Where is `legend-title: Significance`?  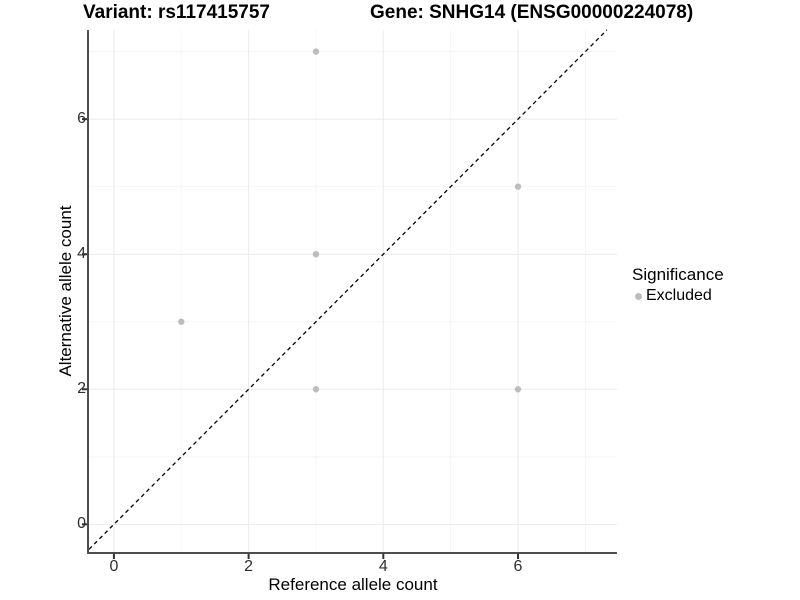 legend-title: Significance is located at coordinates (678, 274).